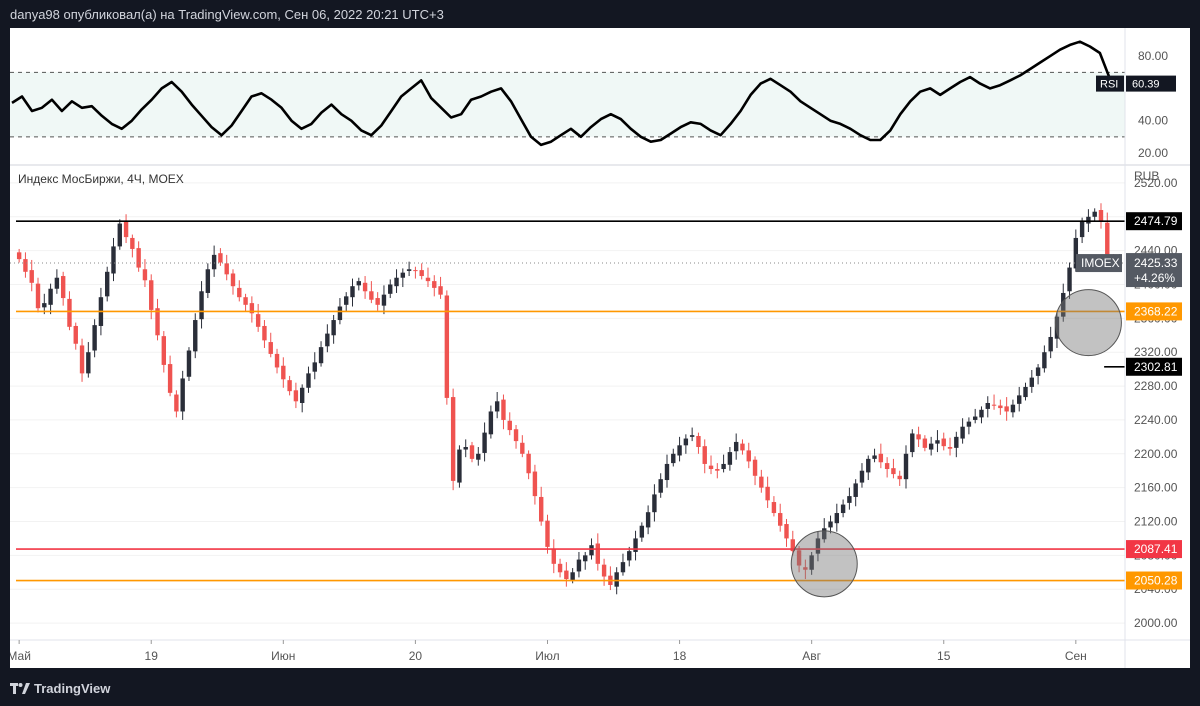 The height and width of the screenshot is (706, 1200). What do you see at coordinates (72, 688) in the screenshot?
I see `tradingview-brand: TradingView` at bounding box center [72, 688].